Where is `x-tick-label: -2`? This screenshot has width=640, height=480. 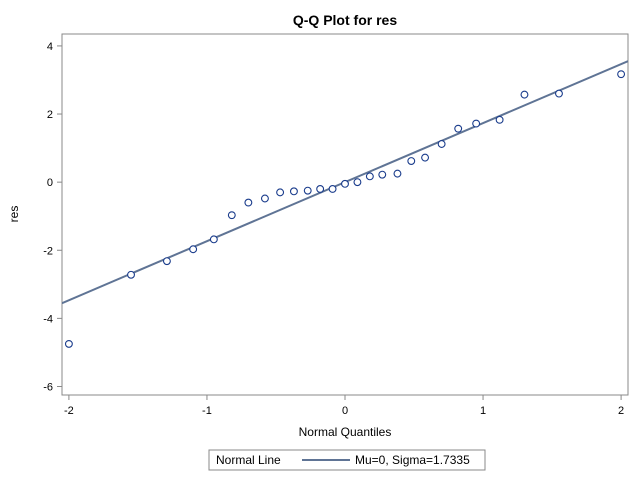
x-tick-label: -2 is located at coordinates (69, 411).